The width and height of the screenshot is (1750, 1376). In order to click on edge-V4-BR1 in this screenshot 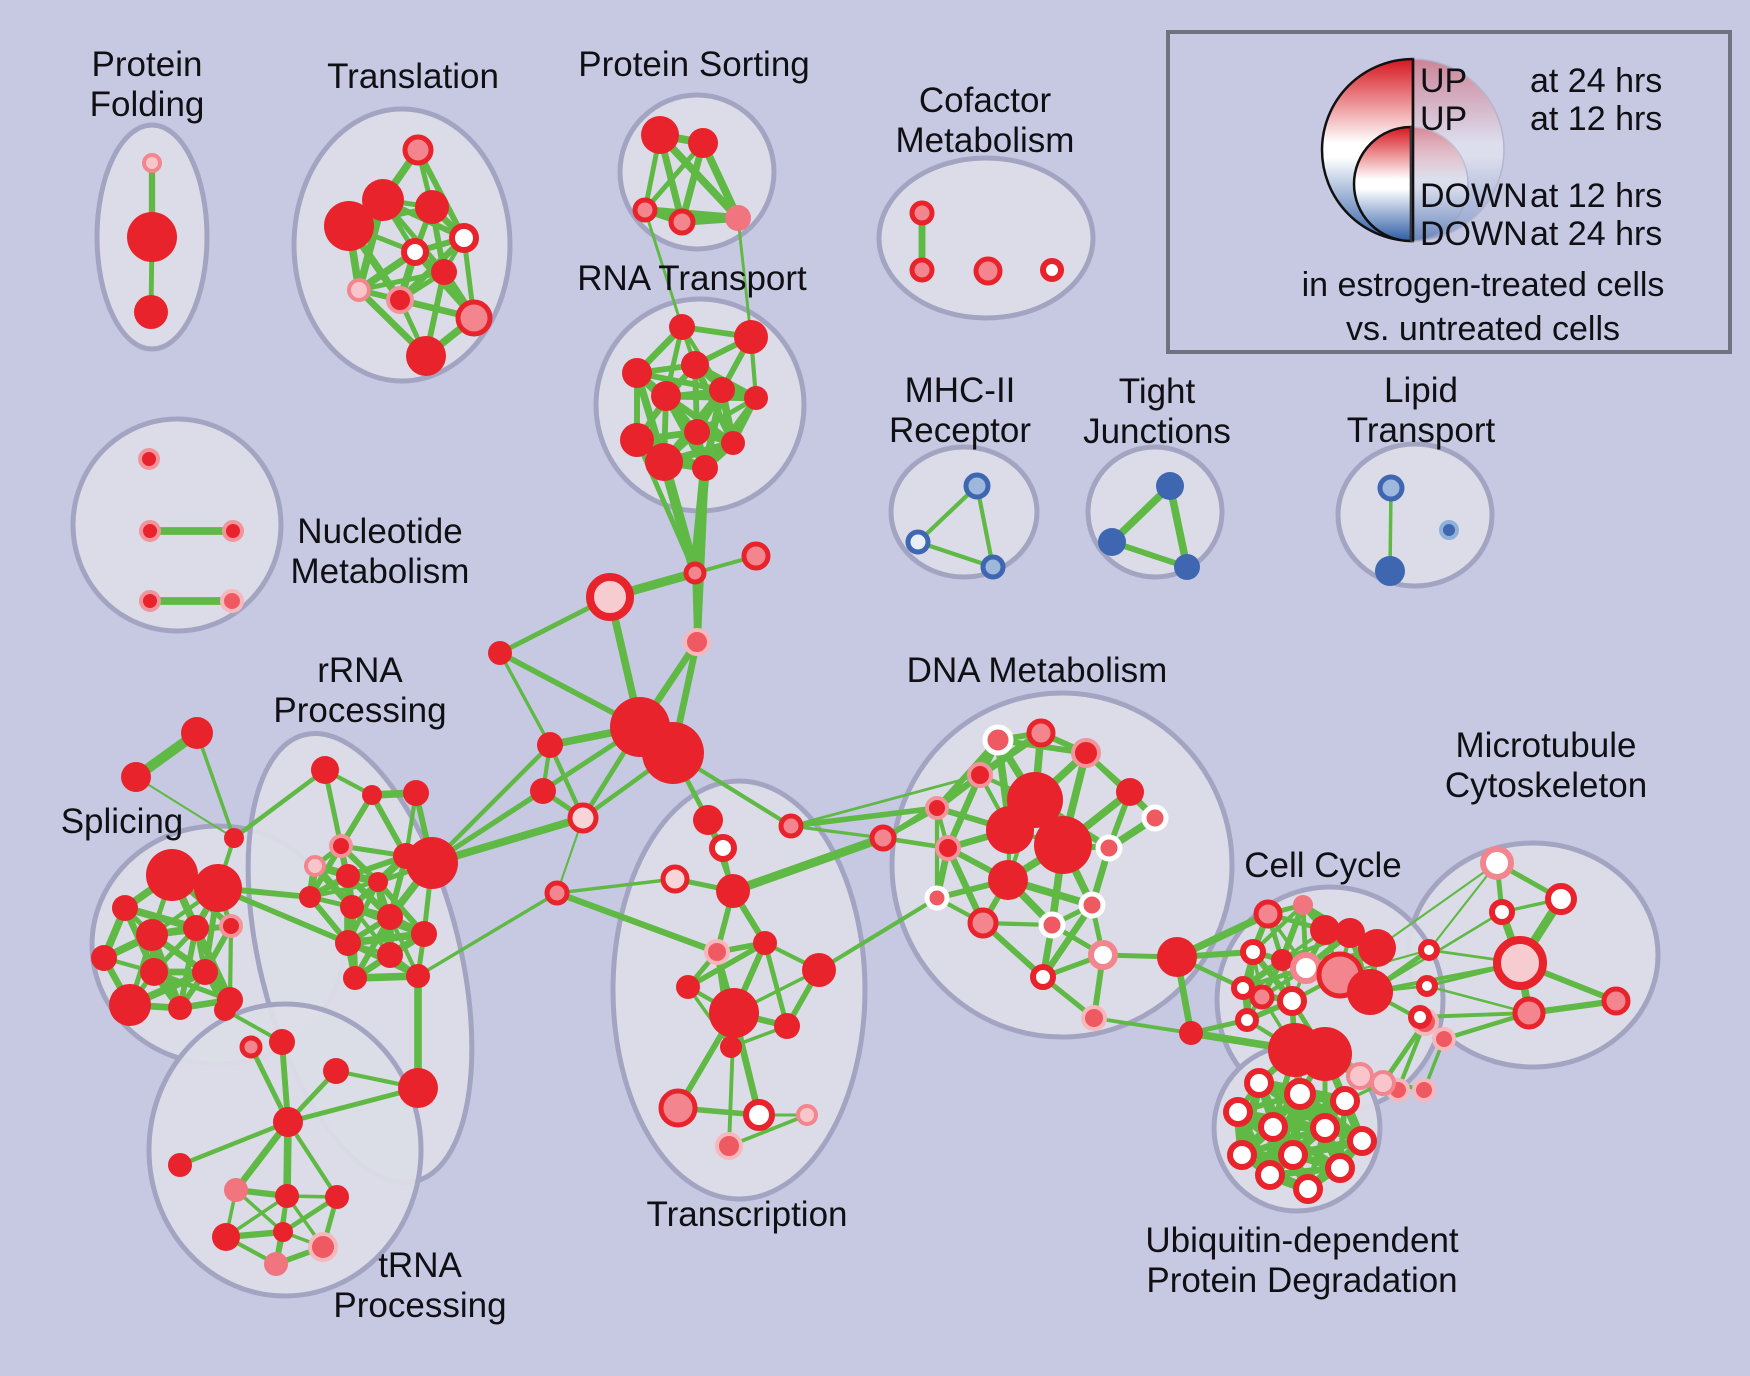, I will do `click(808, 864)`.